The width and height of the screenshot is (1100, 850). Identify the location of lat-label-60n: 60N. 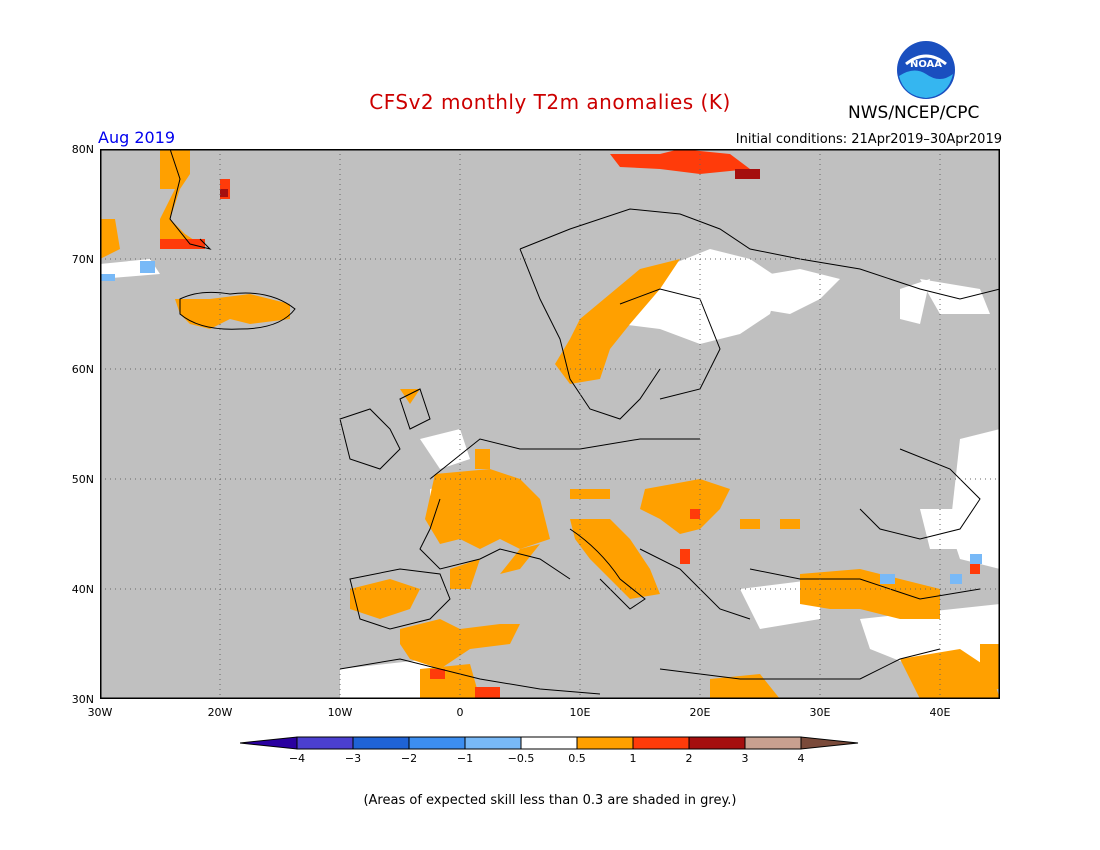
(82, 369).